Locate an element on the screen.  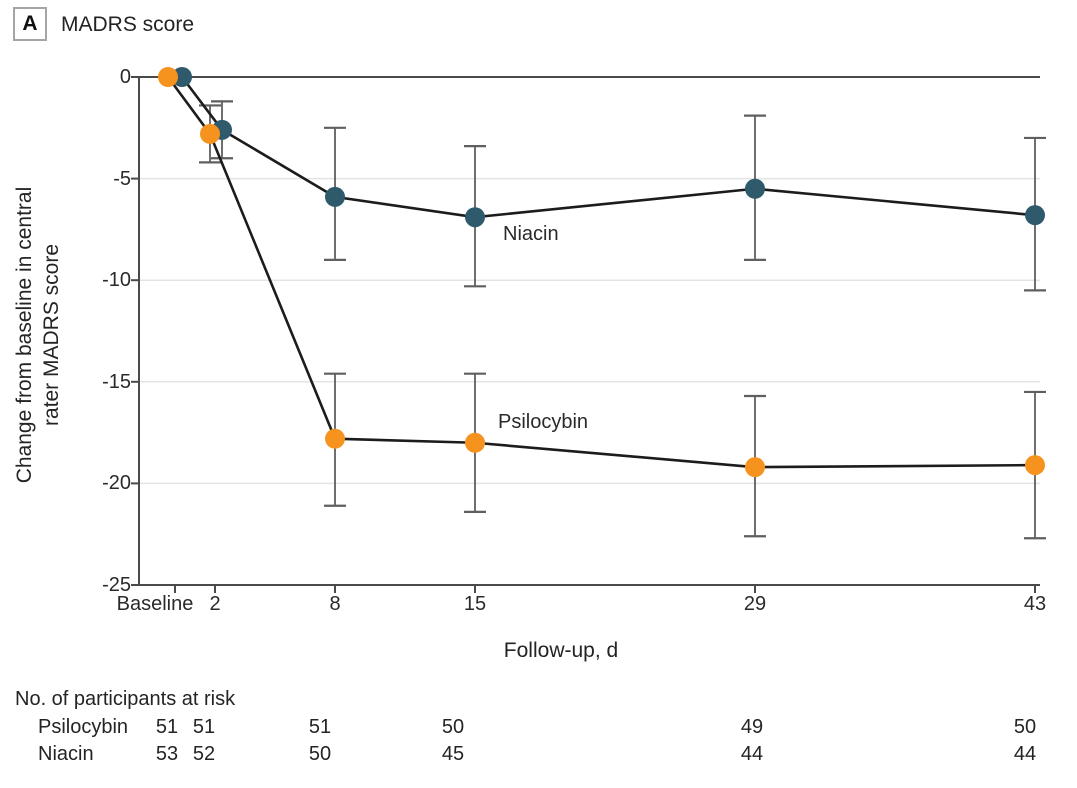
panel-letter-badge: A is located at coordinates (30, 24).